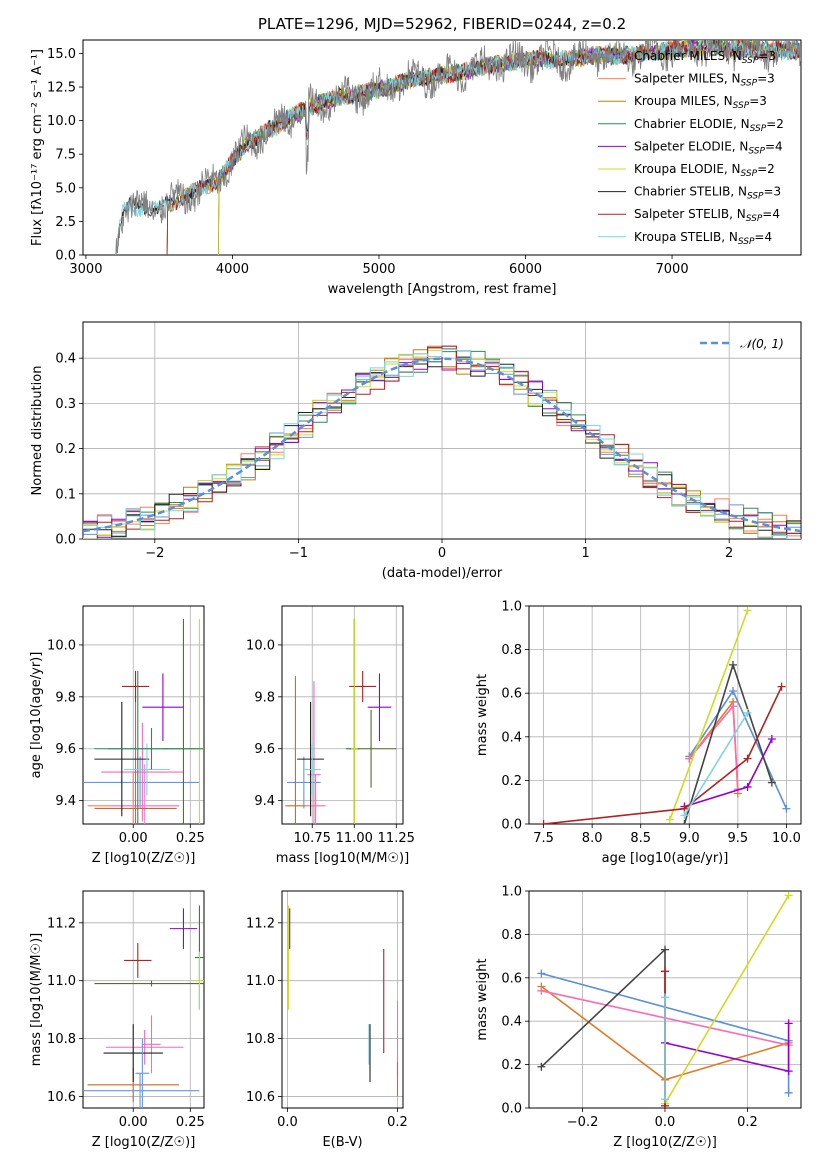 The image size is (819, 1170). I want to click on y-tick-label: 10.8, so click(61, 1039).